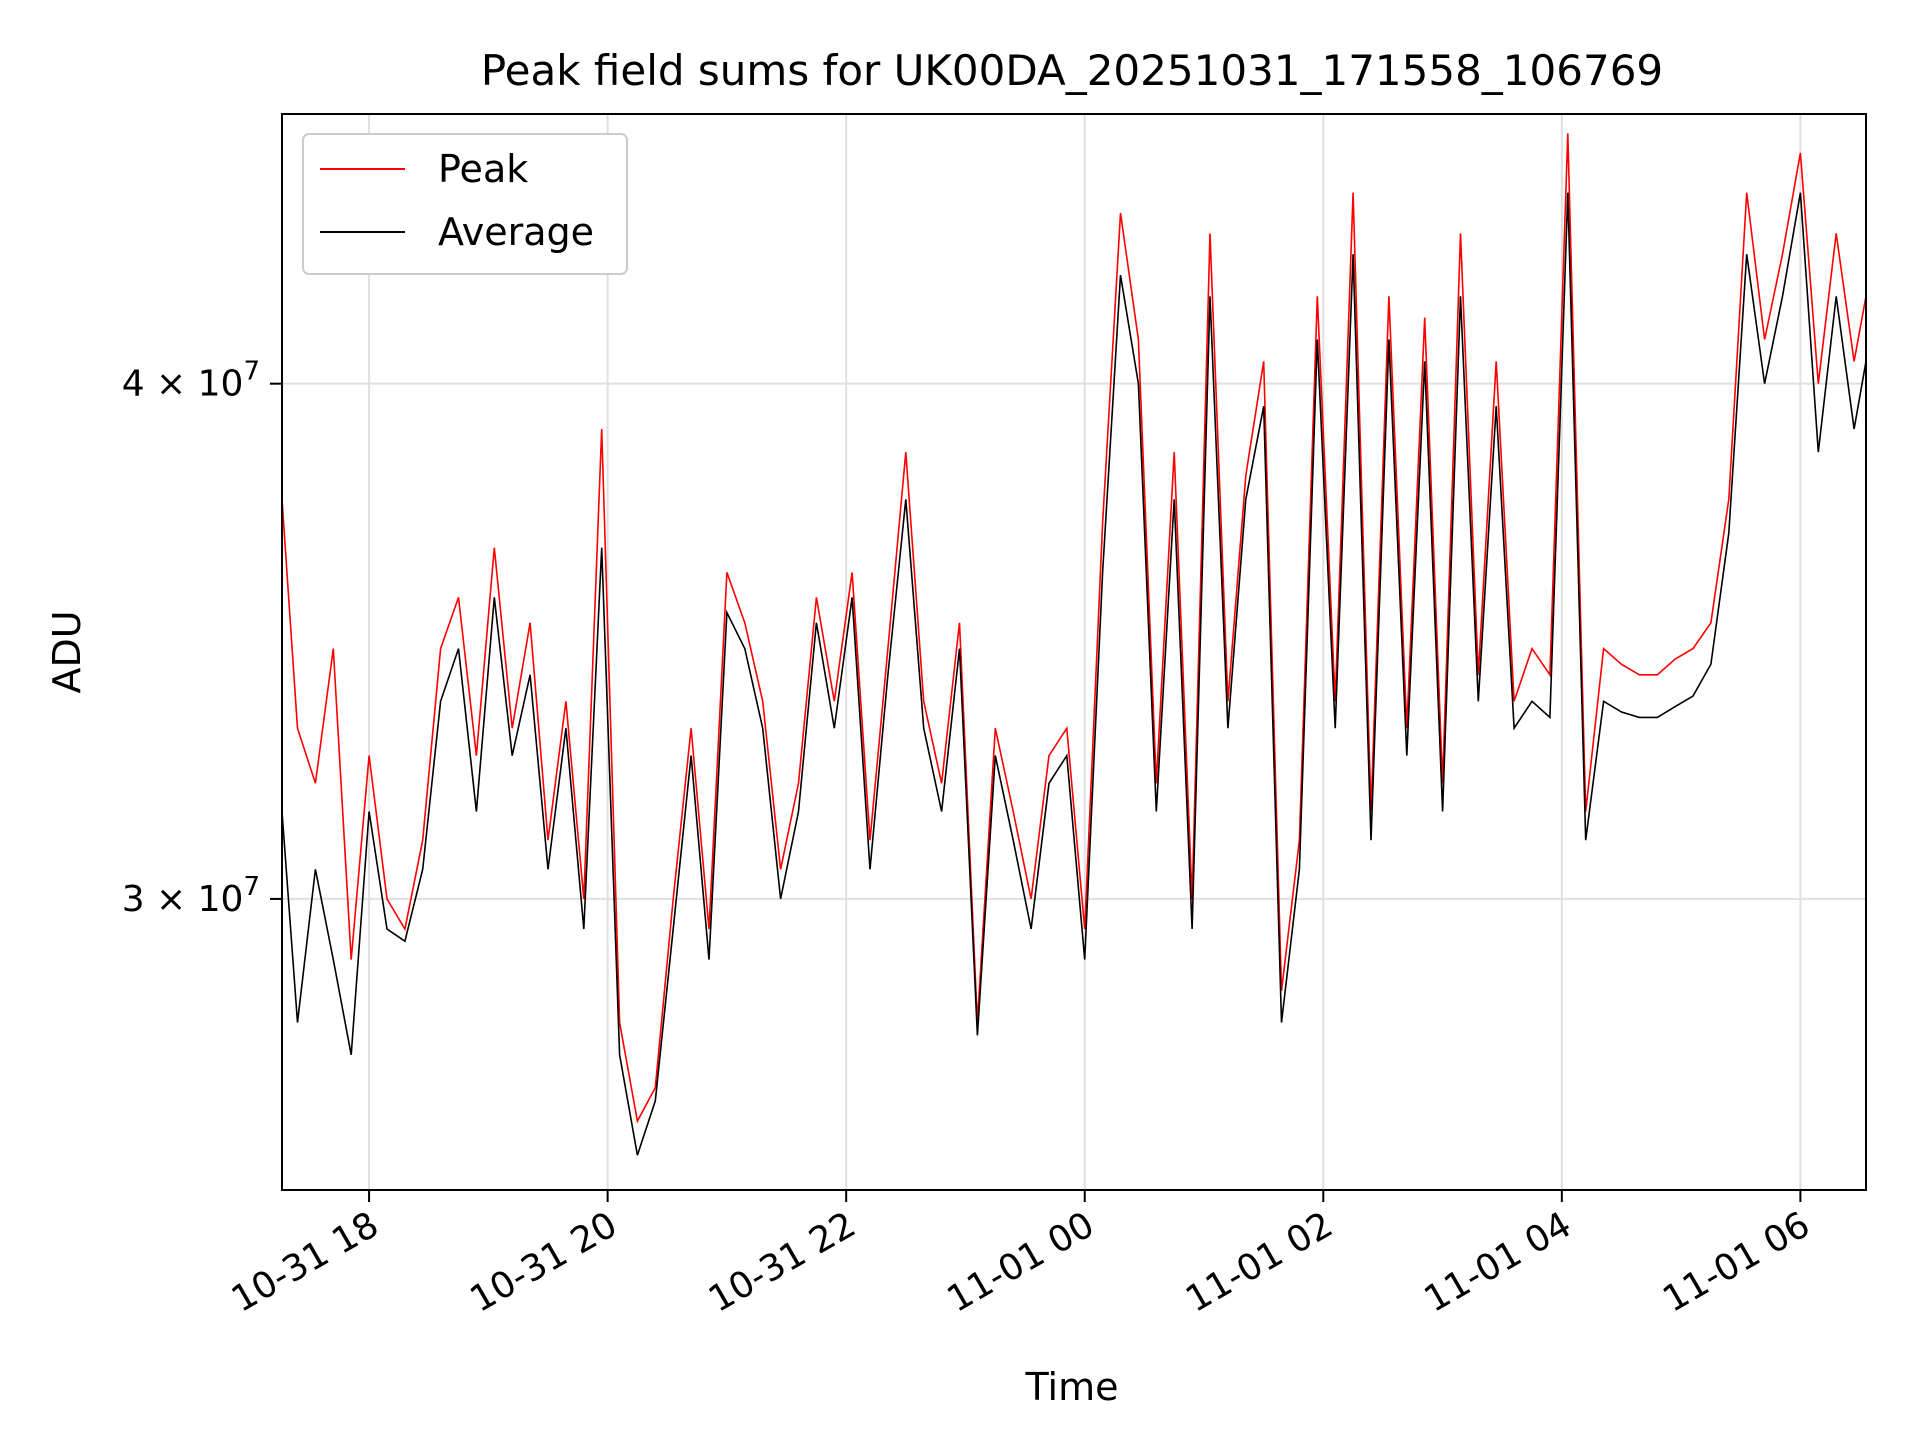  What do you see at coordinates (516, 232) in the screenshot?
I see `legend-label-average: Average` at bounding box center [516, 232].